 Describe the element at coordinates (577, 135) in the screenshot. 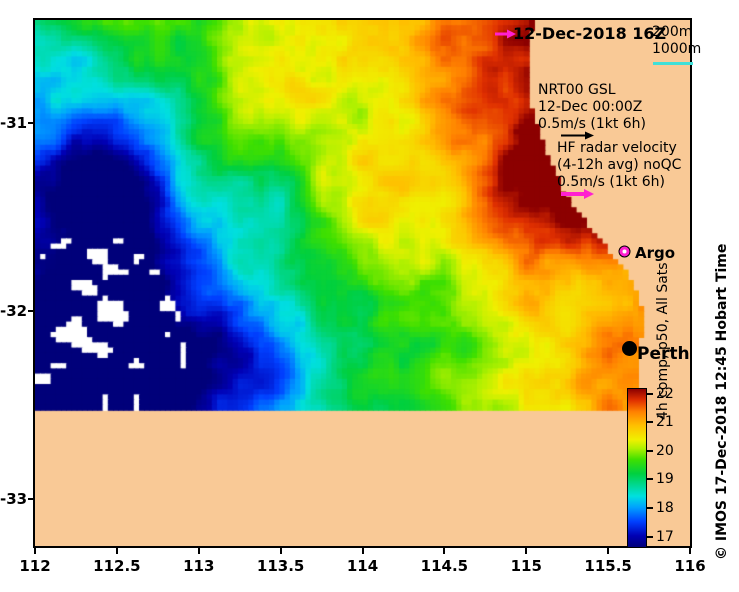

I see `gsl-scale-arrow-icon` at that location.